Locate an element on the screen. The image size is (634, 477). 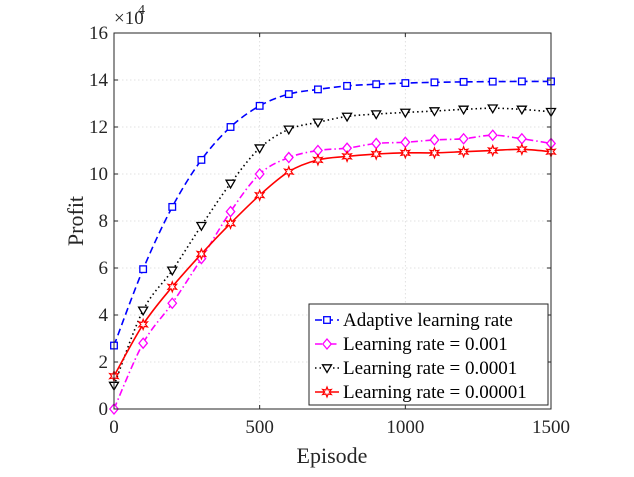
x-tick-label: 1000 is located at coordinates (405, 427).